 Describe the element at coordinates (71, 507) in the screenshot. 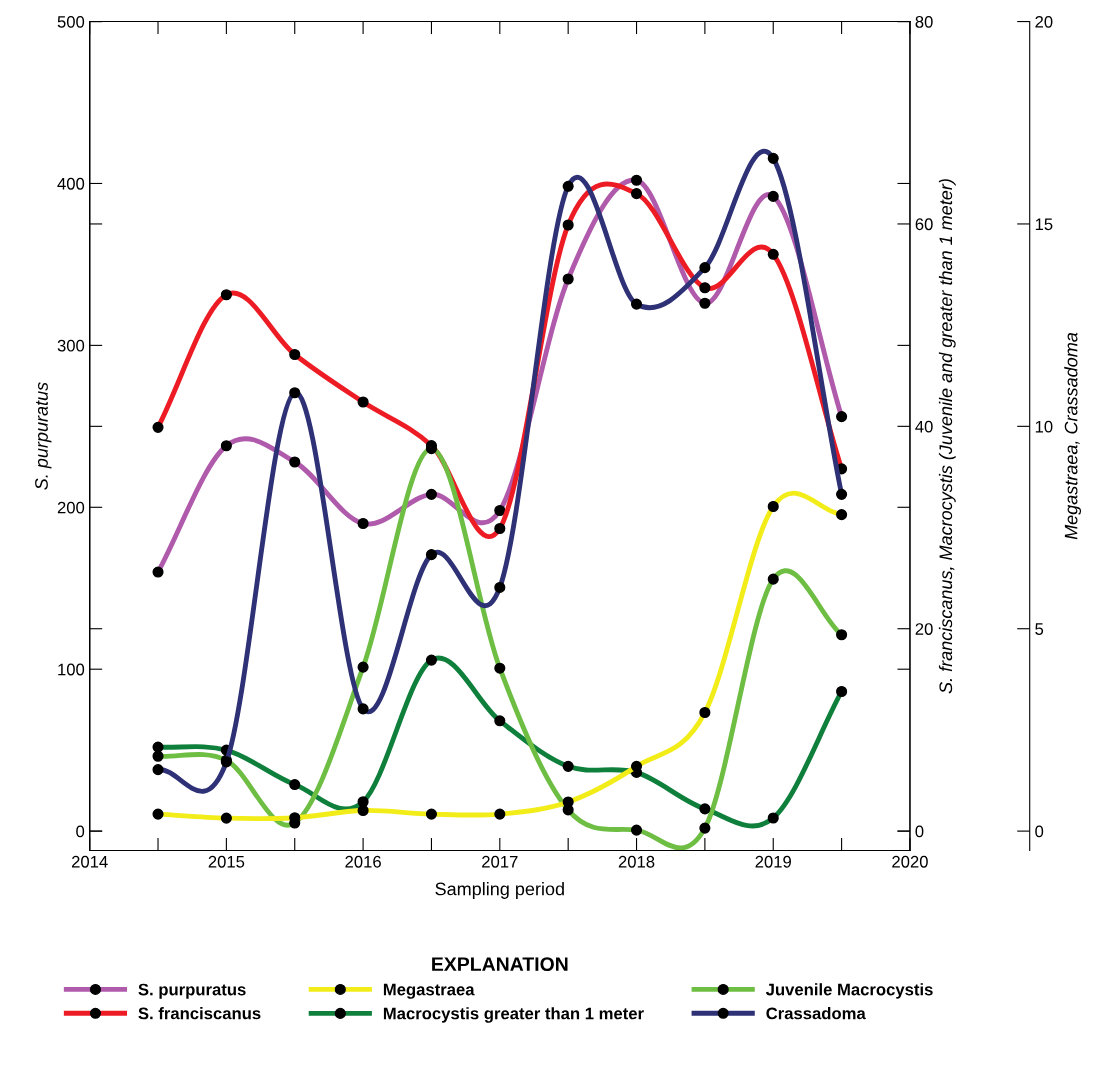

I see `y-tick-label: 200` at that location.